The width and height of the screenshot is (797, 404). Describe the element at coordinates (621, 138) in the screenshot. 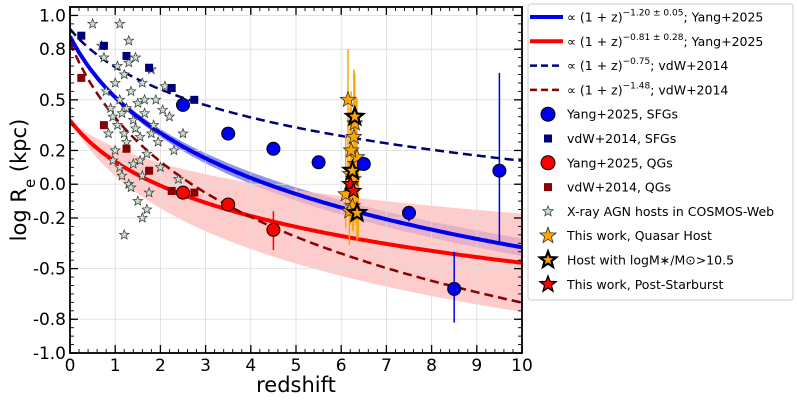

I see `legend-label-text: vdW+2014, SFGs` at that location.